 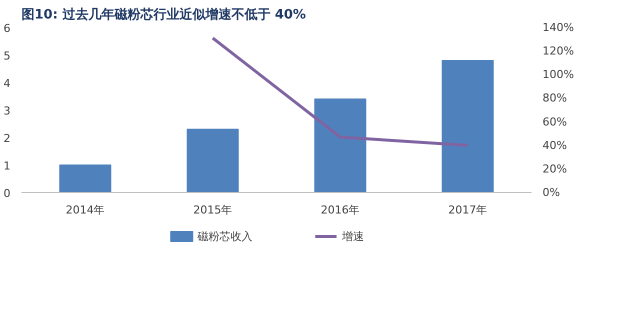 What do you see at coordinates (554, 145) in the screenshot?
I see `y2-tick-label: 40%` at bounding box center [554, 145].